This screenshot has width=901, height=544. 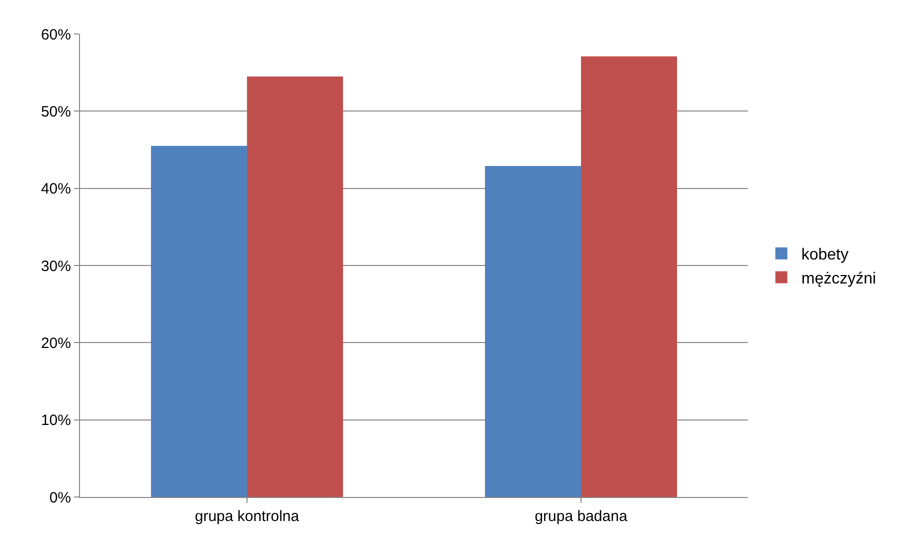 I want to click on y-tick-label: 50%, so click(x=55, y=111).